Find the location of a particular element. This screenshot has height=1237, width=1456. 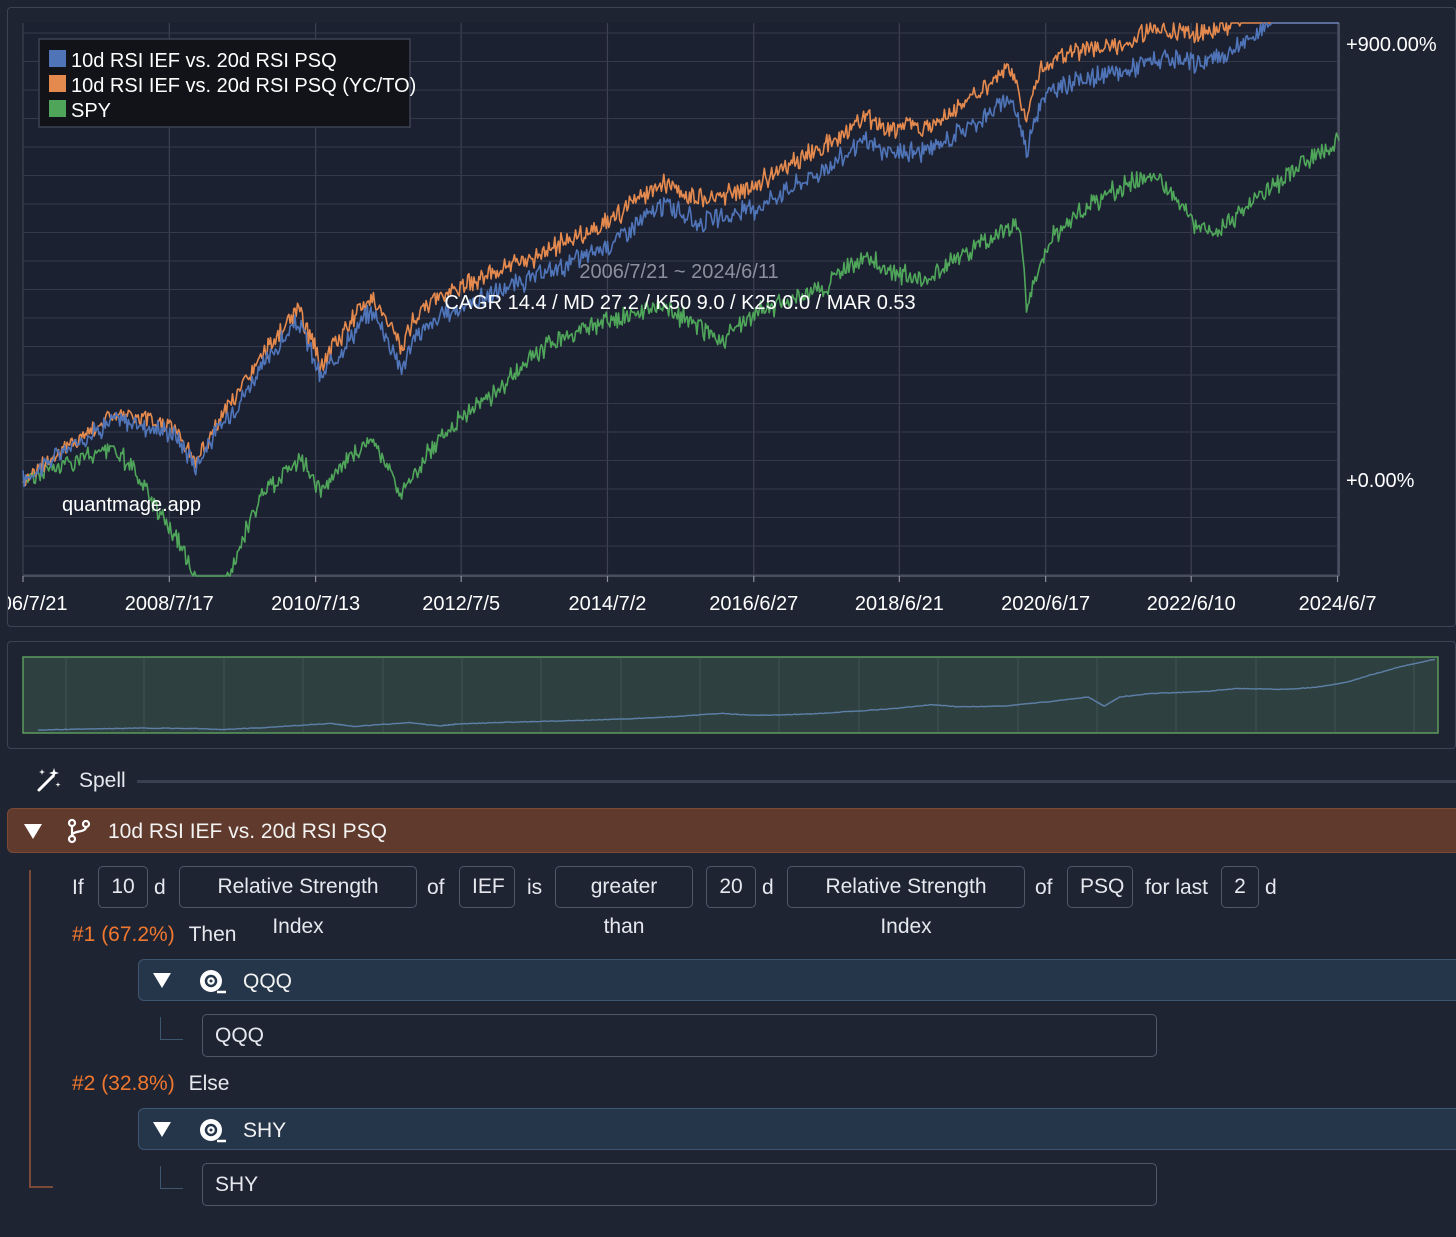

legend-swatch-strategy-ycto is located at coordinates (57, 83).